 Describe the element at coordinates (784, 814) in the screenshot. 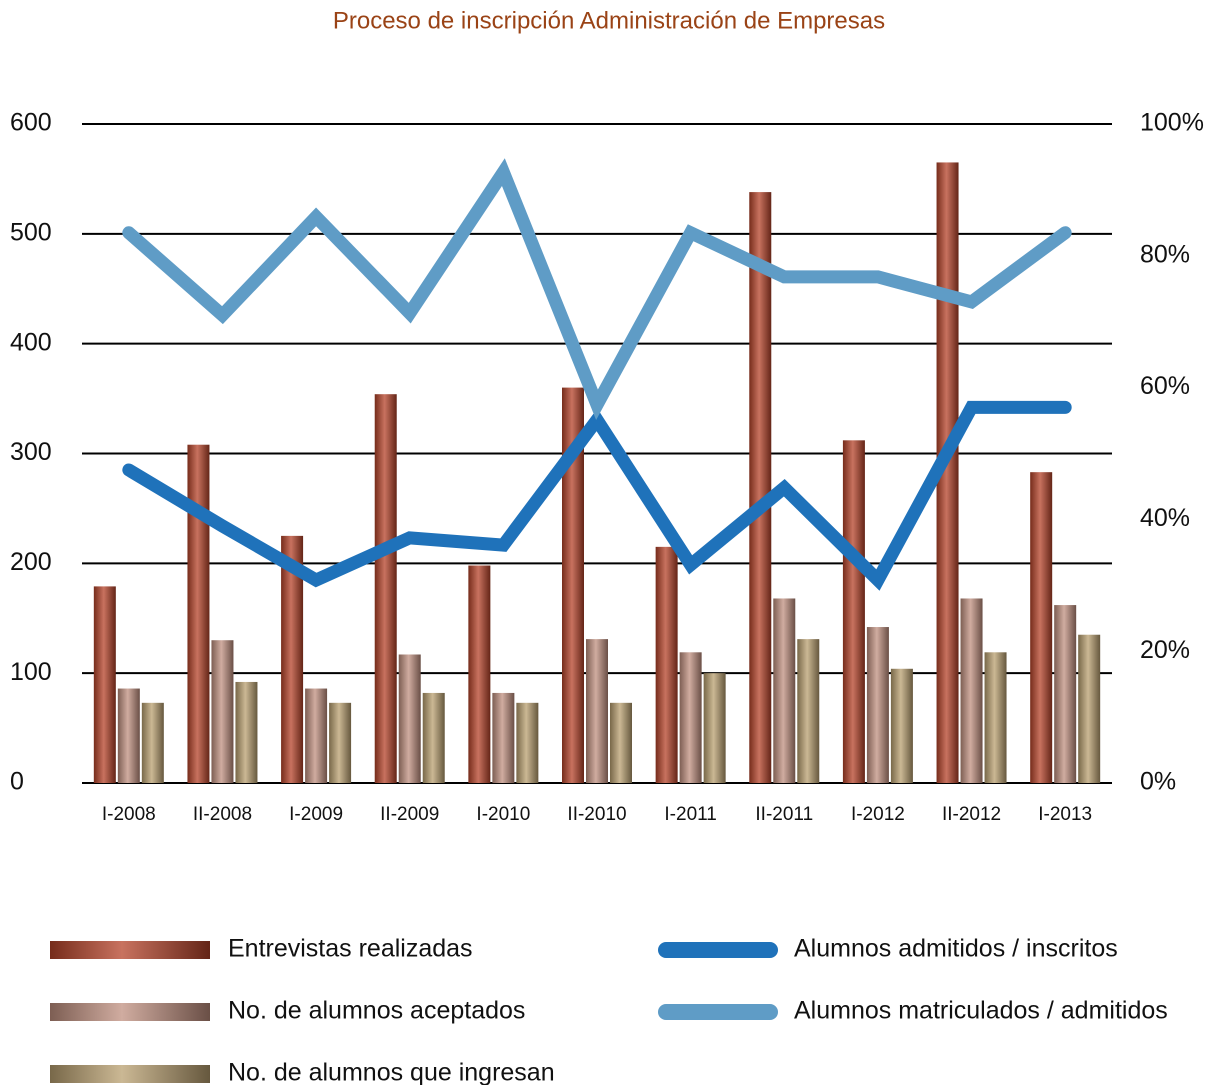

I see `x-tick-label: II-2011` at that location.